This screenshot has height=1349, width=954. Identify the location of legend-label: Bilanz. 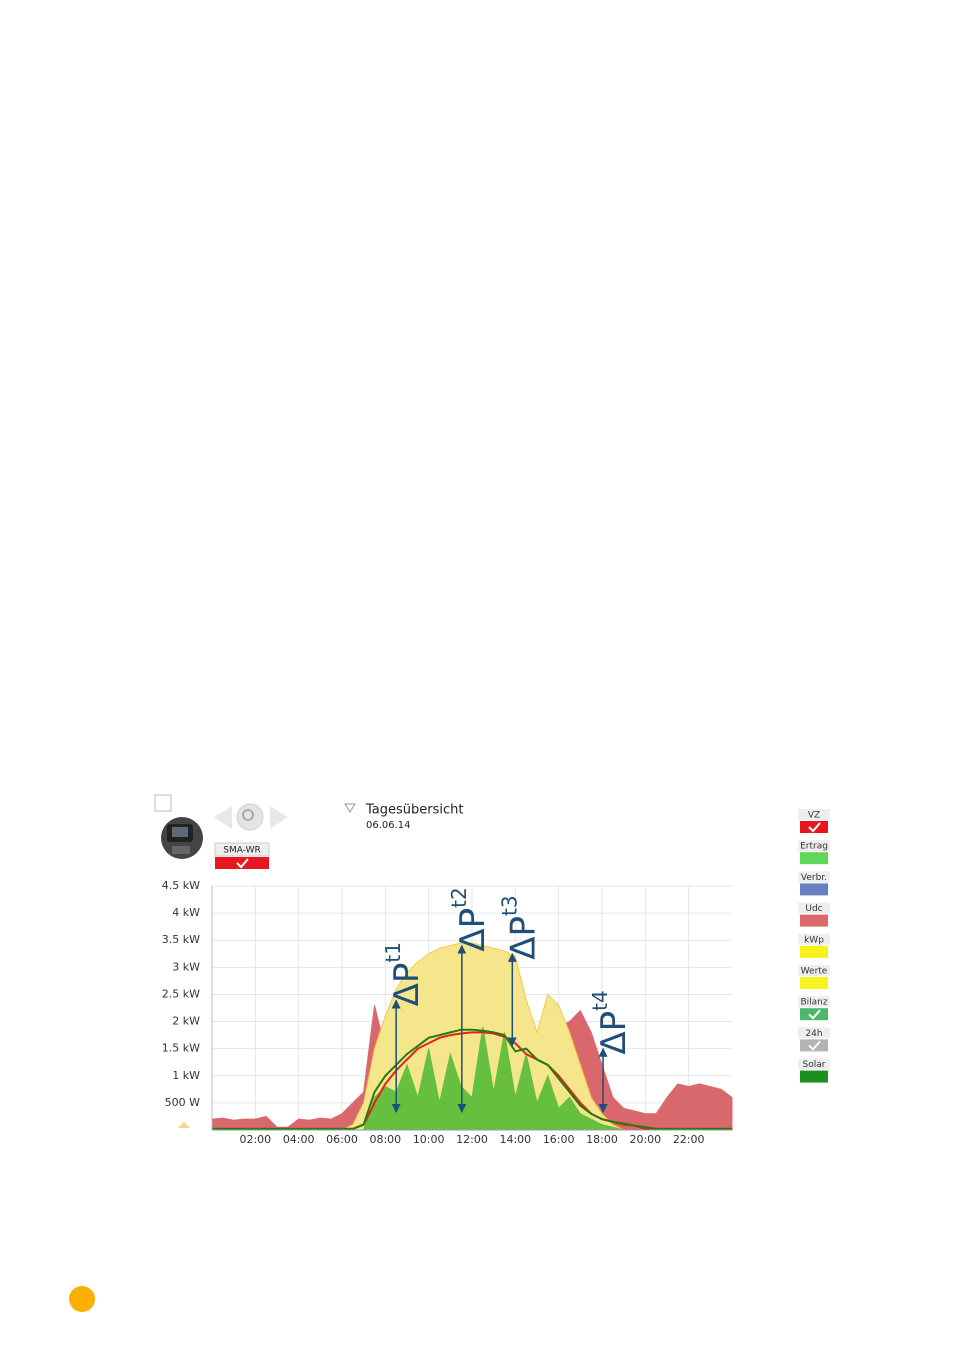
(813, 1003).